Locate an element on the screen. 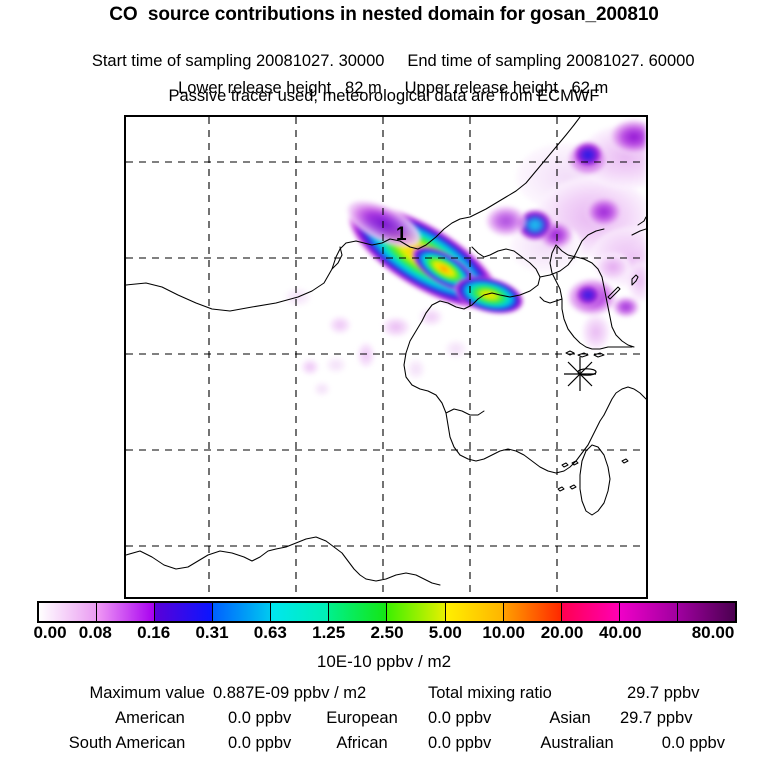 The image size is (768, 768). total-mixing-ratio-value: 29.7 ppbv is located at coordinates (663, 693).